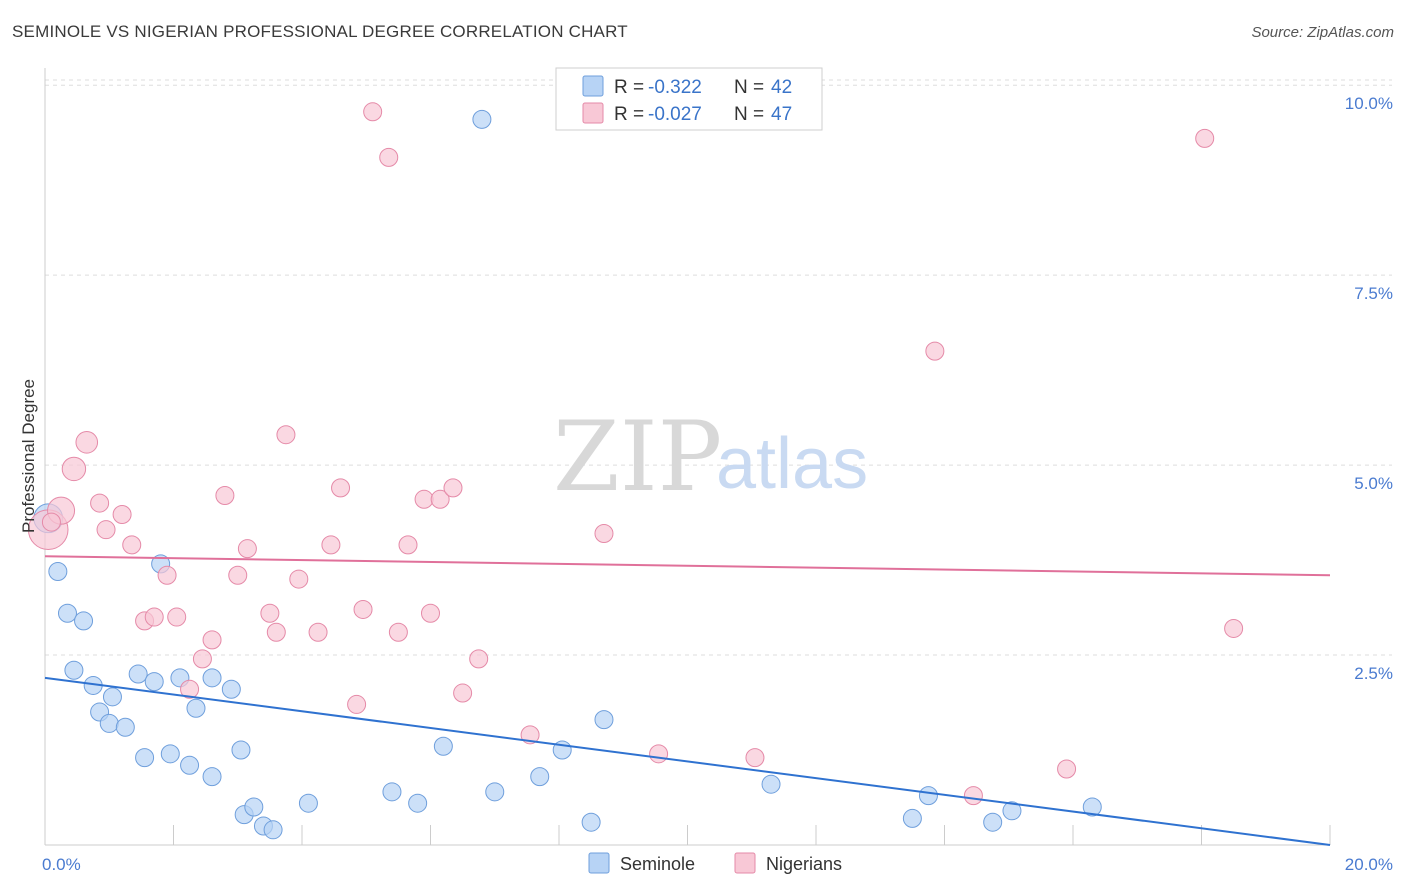  Describe the element at coordinates (61, 864) in the screenshot. I see `x-tick-label: 0.0%` at that location.